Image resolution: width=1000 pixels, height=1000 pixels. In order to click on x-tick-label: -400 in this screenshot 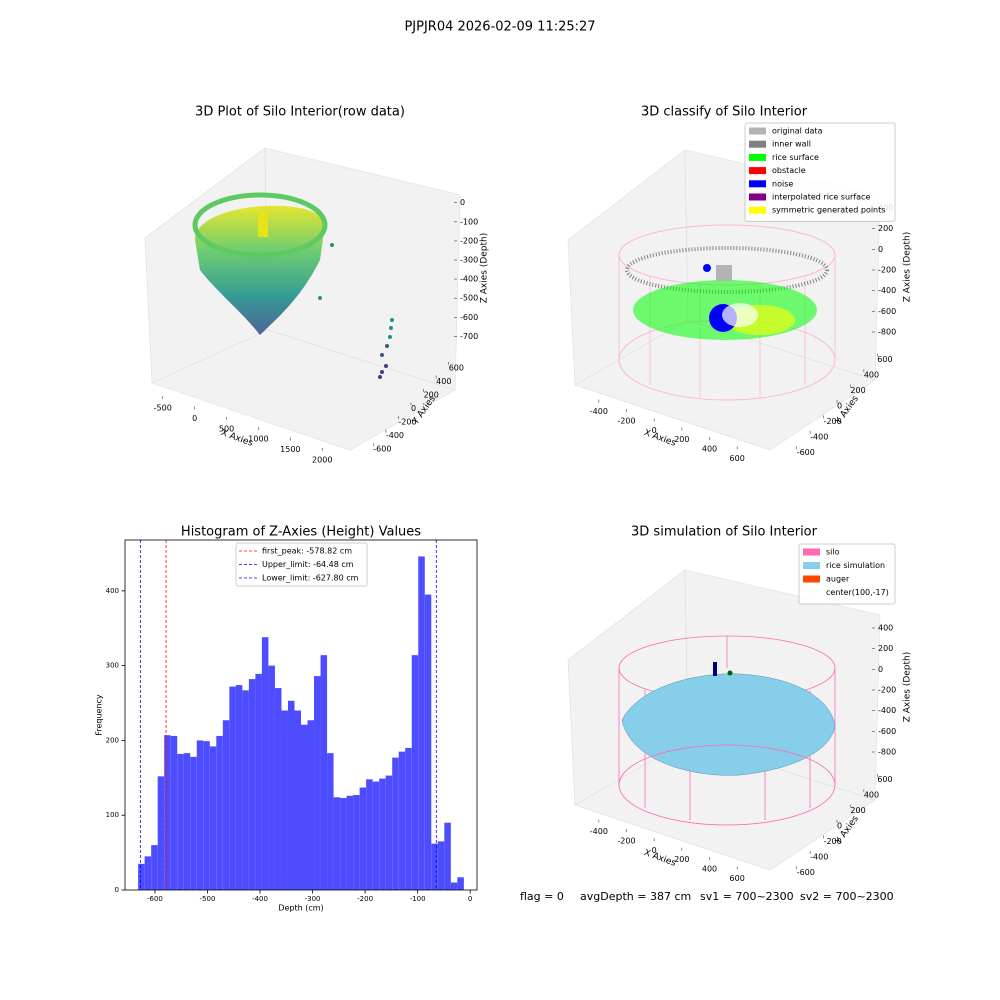, I will do `click(599, 831)`.